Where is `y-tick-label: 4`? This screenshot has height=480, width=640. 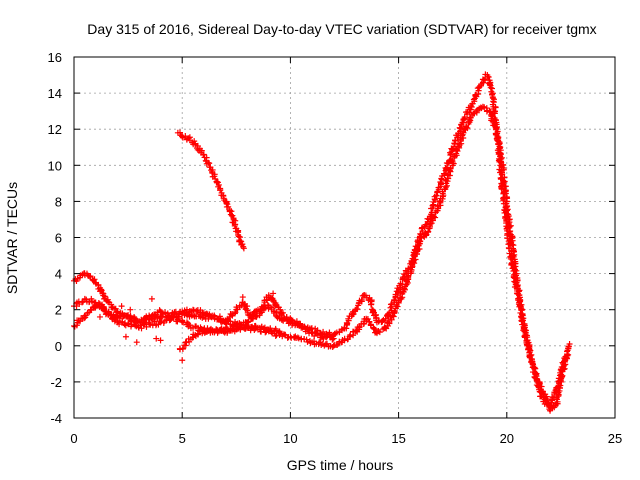 y-tick-label: 4 is located at coordinates (58, 274).